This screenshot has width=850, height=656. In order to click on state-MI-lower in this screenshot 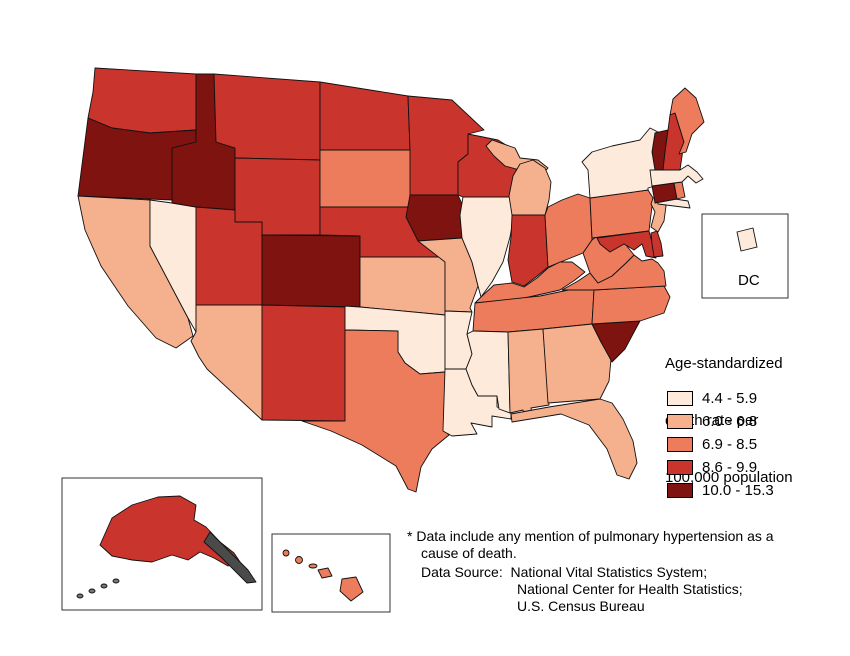, I will do `click(530, 187)`.